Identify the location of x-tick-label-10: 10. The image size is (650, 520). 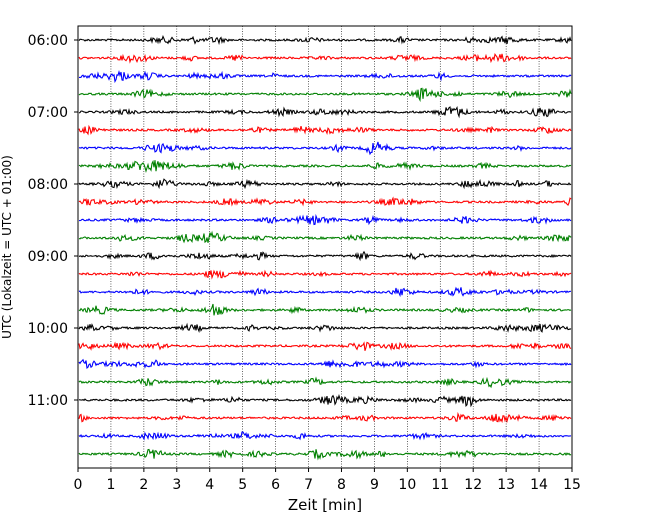
(407, 485).